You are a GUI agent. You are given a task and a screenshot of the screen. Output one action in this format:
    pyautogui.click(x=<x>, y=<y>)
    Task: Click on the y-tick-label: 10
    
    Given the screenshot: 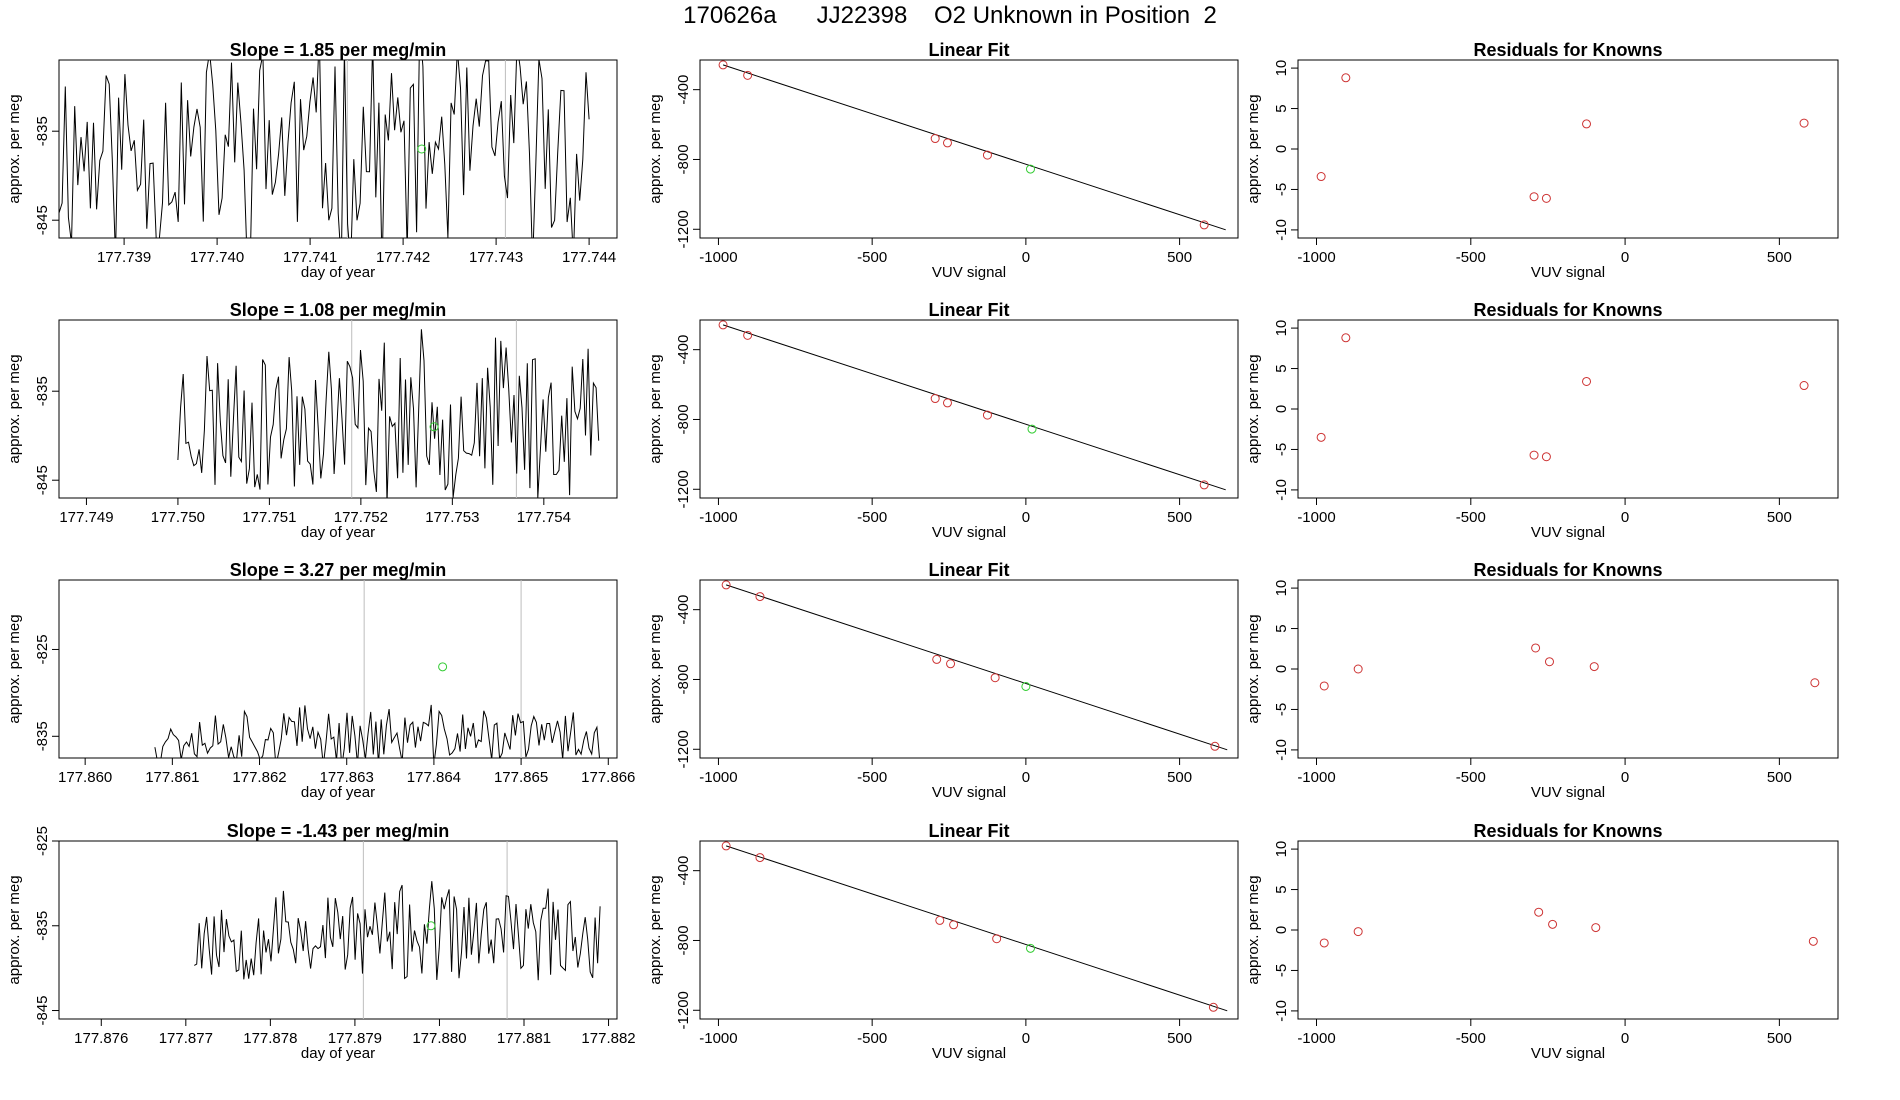 What is the action you would take?
    pyautogui.click(x=1281, y=588)
    